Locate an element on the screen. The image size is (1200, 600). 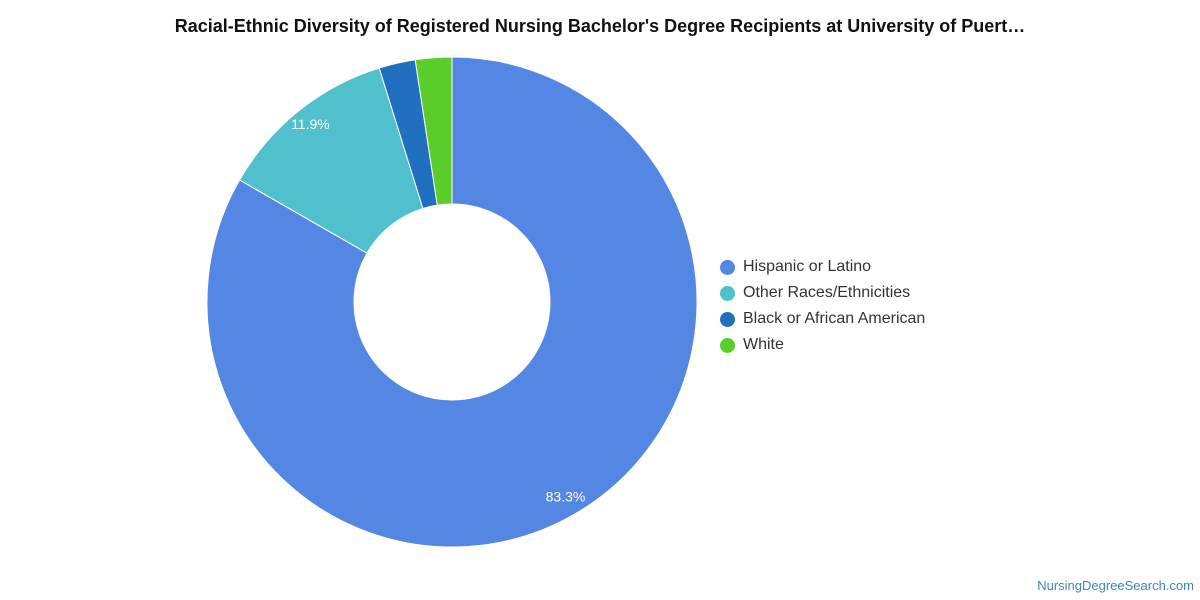
legend-label: Black or African American is located at coordinates (834, 318).